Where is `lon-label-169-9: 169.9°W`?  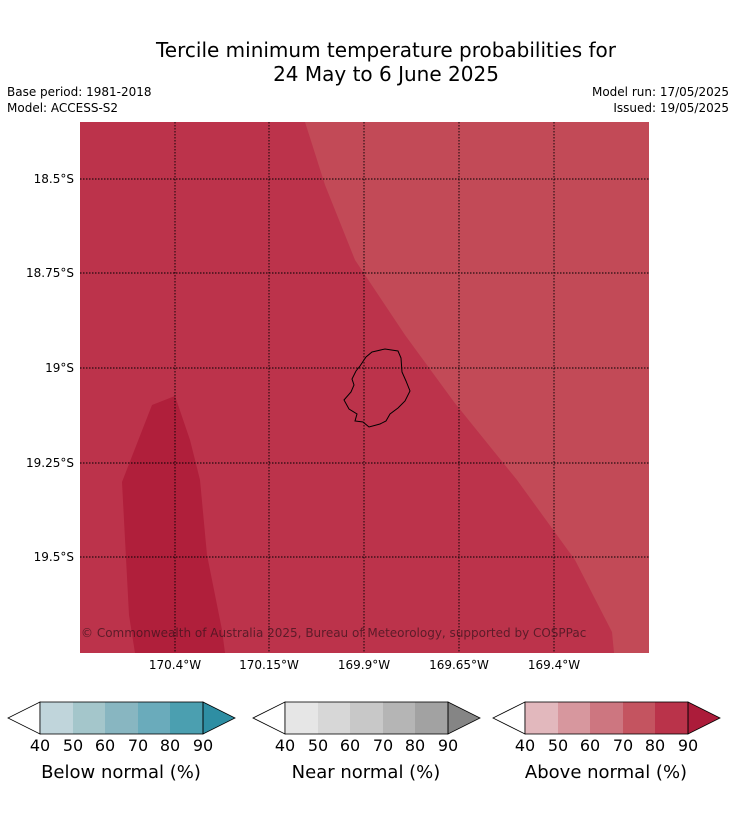
lon-label-169-9: 169.9°W is located at coordinates (364, 665).